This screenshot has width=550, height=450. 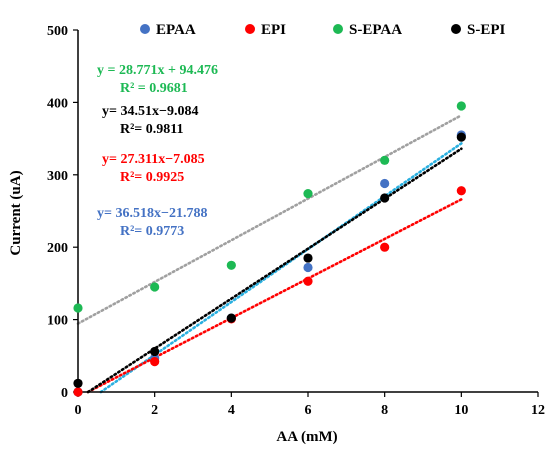 What do you see at coordinates (145, 29) in the screenshot?
I see `legend-marker-epaa` at bounding box center [145, 29].